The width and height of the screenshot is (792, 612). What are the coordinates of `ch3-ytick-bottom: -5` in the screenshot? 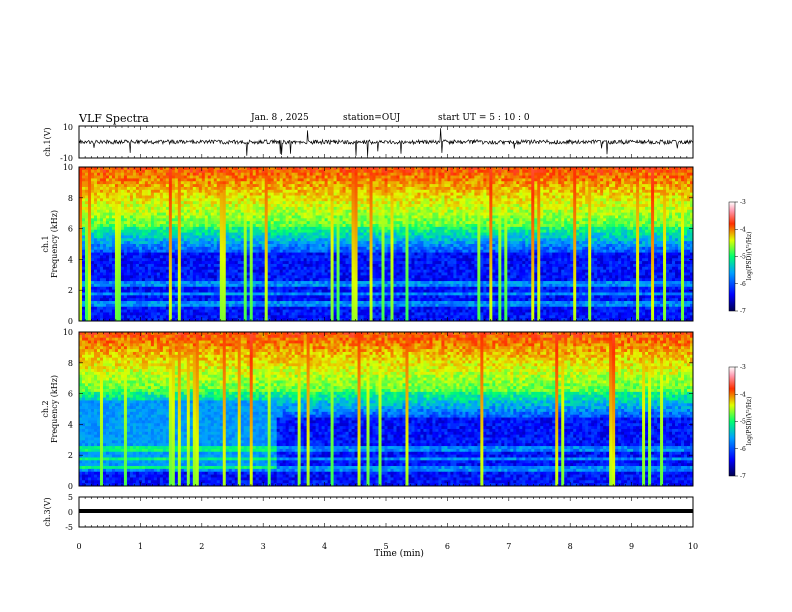 It's located at (69, 527).